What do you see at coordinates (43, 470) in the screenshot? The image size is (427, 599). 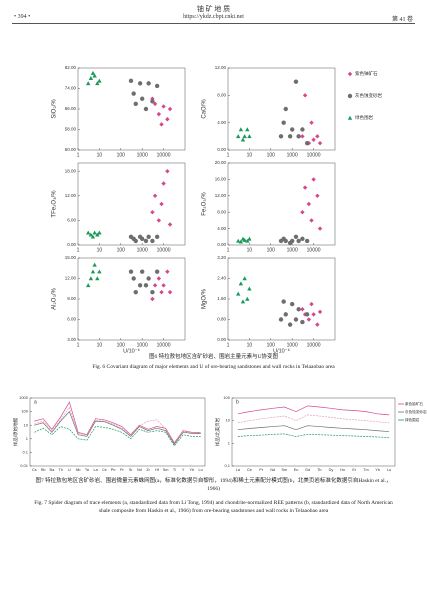 I see `x-tick-label: Rb` at bounding box center [43, 470].